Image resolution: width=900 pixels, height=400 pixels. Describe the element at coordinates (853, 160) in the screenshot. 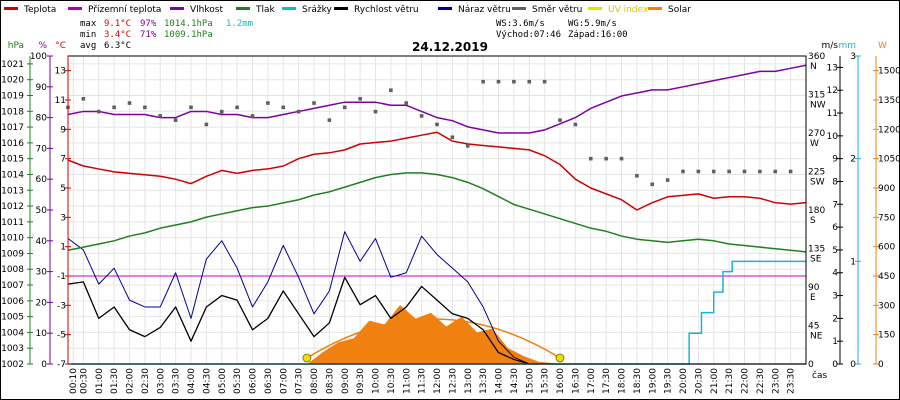

I see `axis-mm-tick-label: 2` at that location.